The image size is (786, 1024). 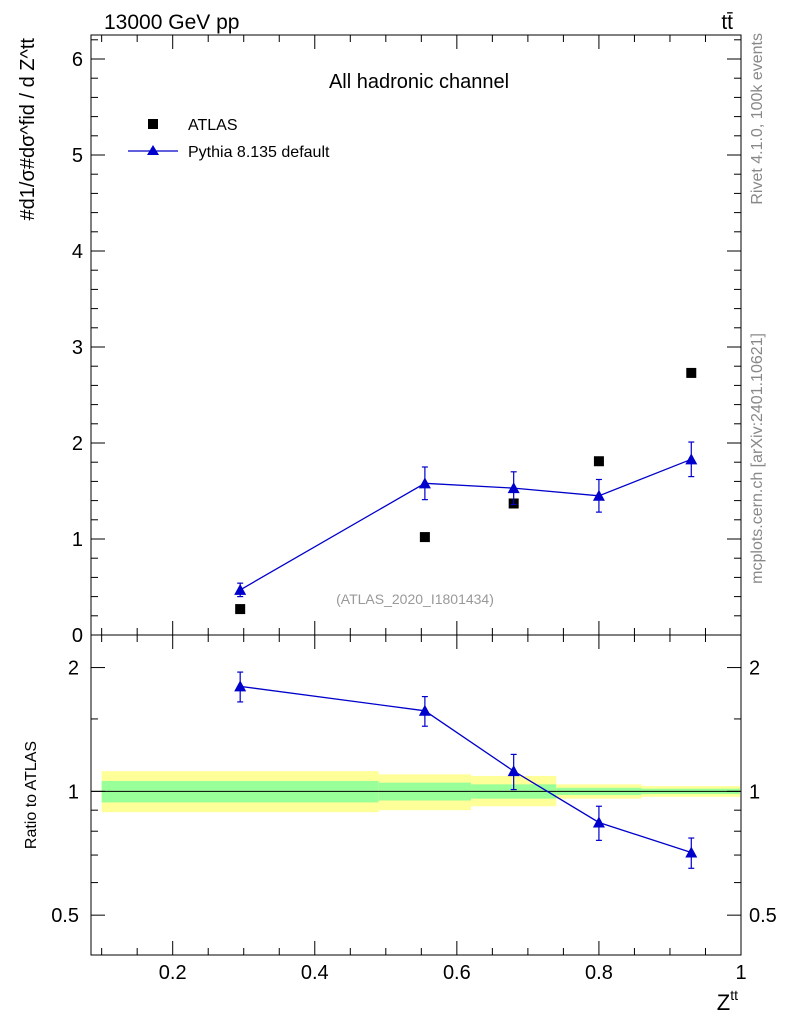 What do you see at coordinates (153, 150) in the screenshot?
I see `legend-pythia-marker` at bounding box center [153, 150].